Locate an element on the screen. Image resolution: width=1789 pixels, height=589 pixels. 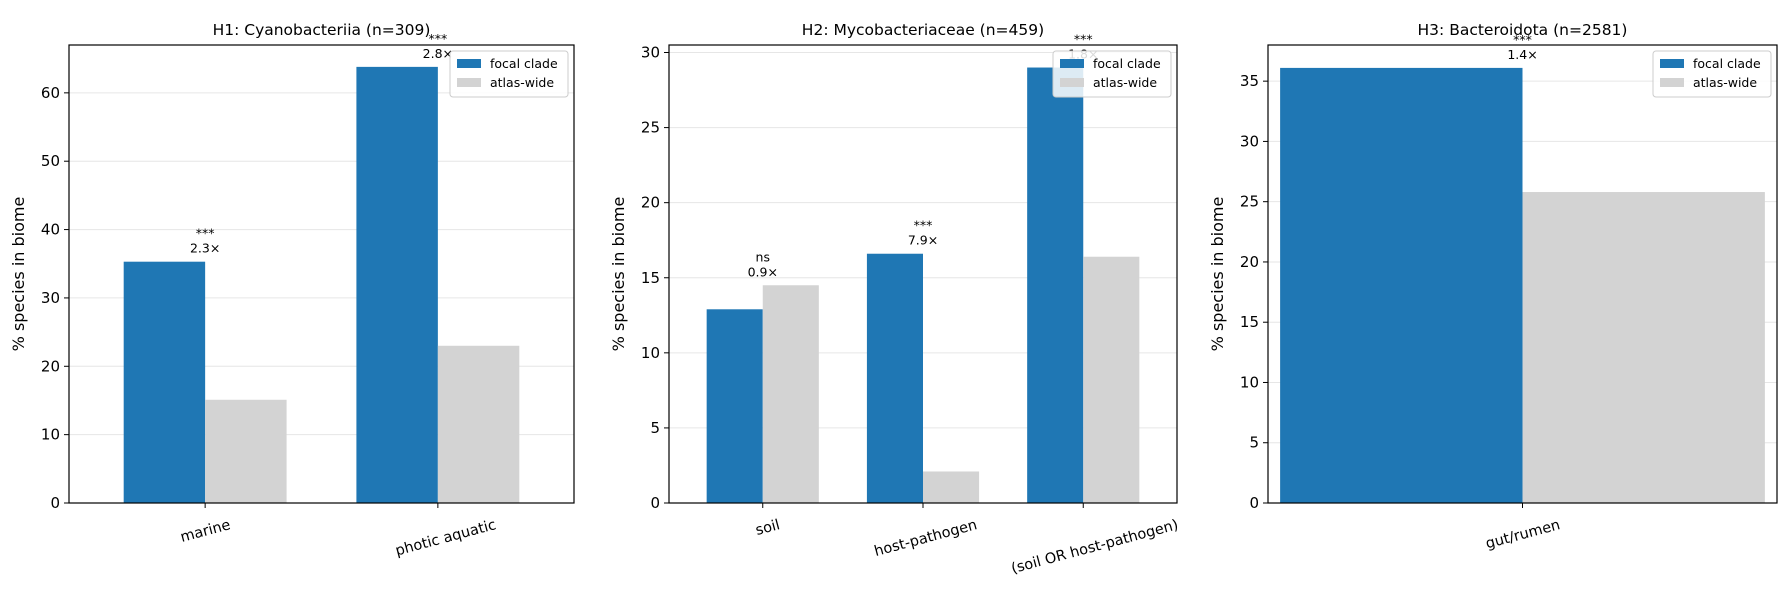
chart-title: H3: Bacteroidota (n=2581) is located at coordinates (1523, 30).